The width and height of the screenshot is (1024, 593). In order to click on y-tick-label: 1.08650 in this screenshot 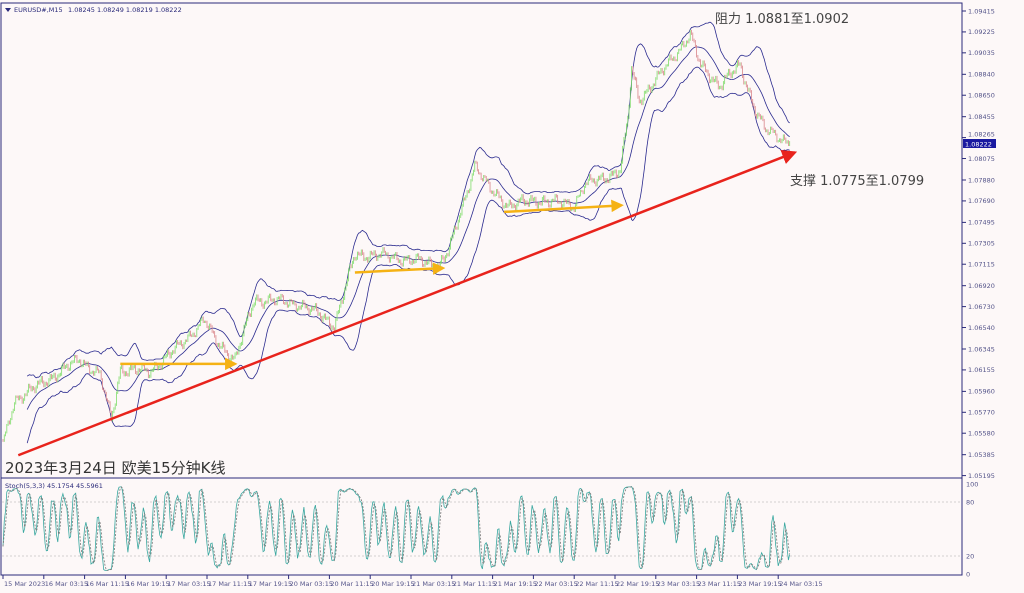, I will do `click(981, 96)`.